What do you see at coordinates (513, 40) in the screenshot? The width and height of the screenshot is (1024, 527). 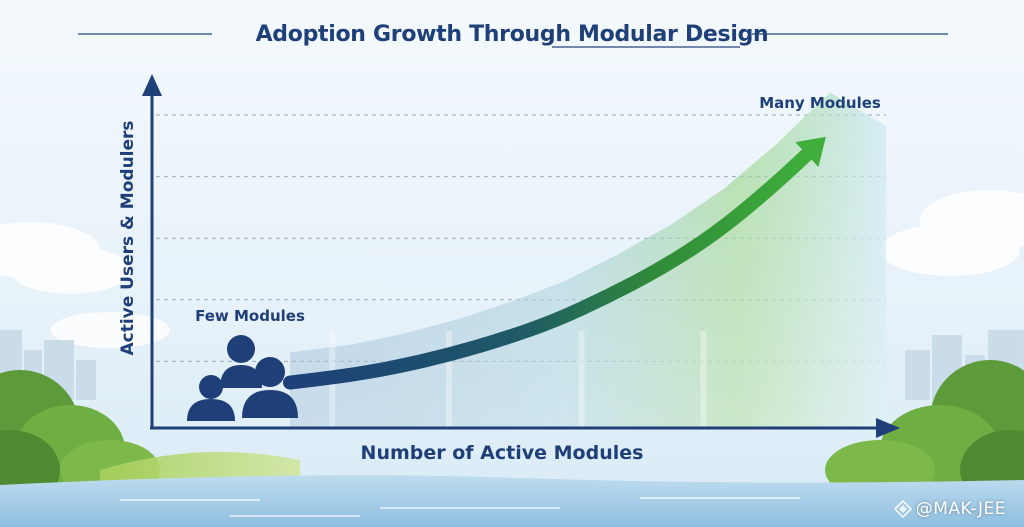 I see `title-rules` at bounding box center [513, 40].